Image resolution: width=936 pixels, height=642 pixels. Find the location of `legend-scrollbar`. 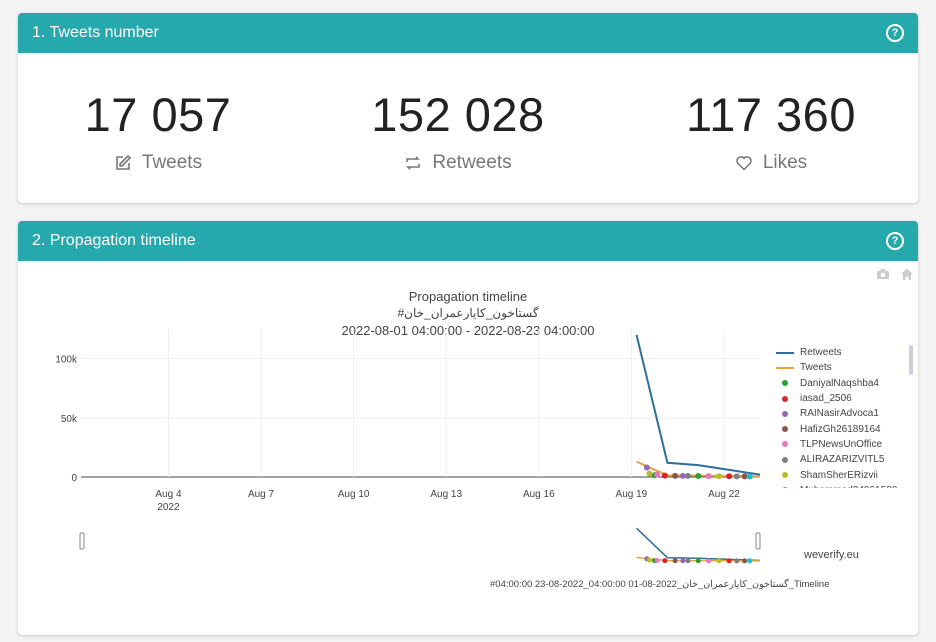

legend-scrollbar is located at coordinates (911, 360).